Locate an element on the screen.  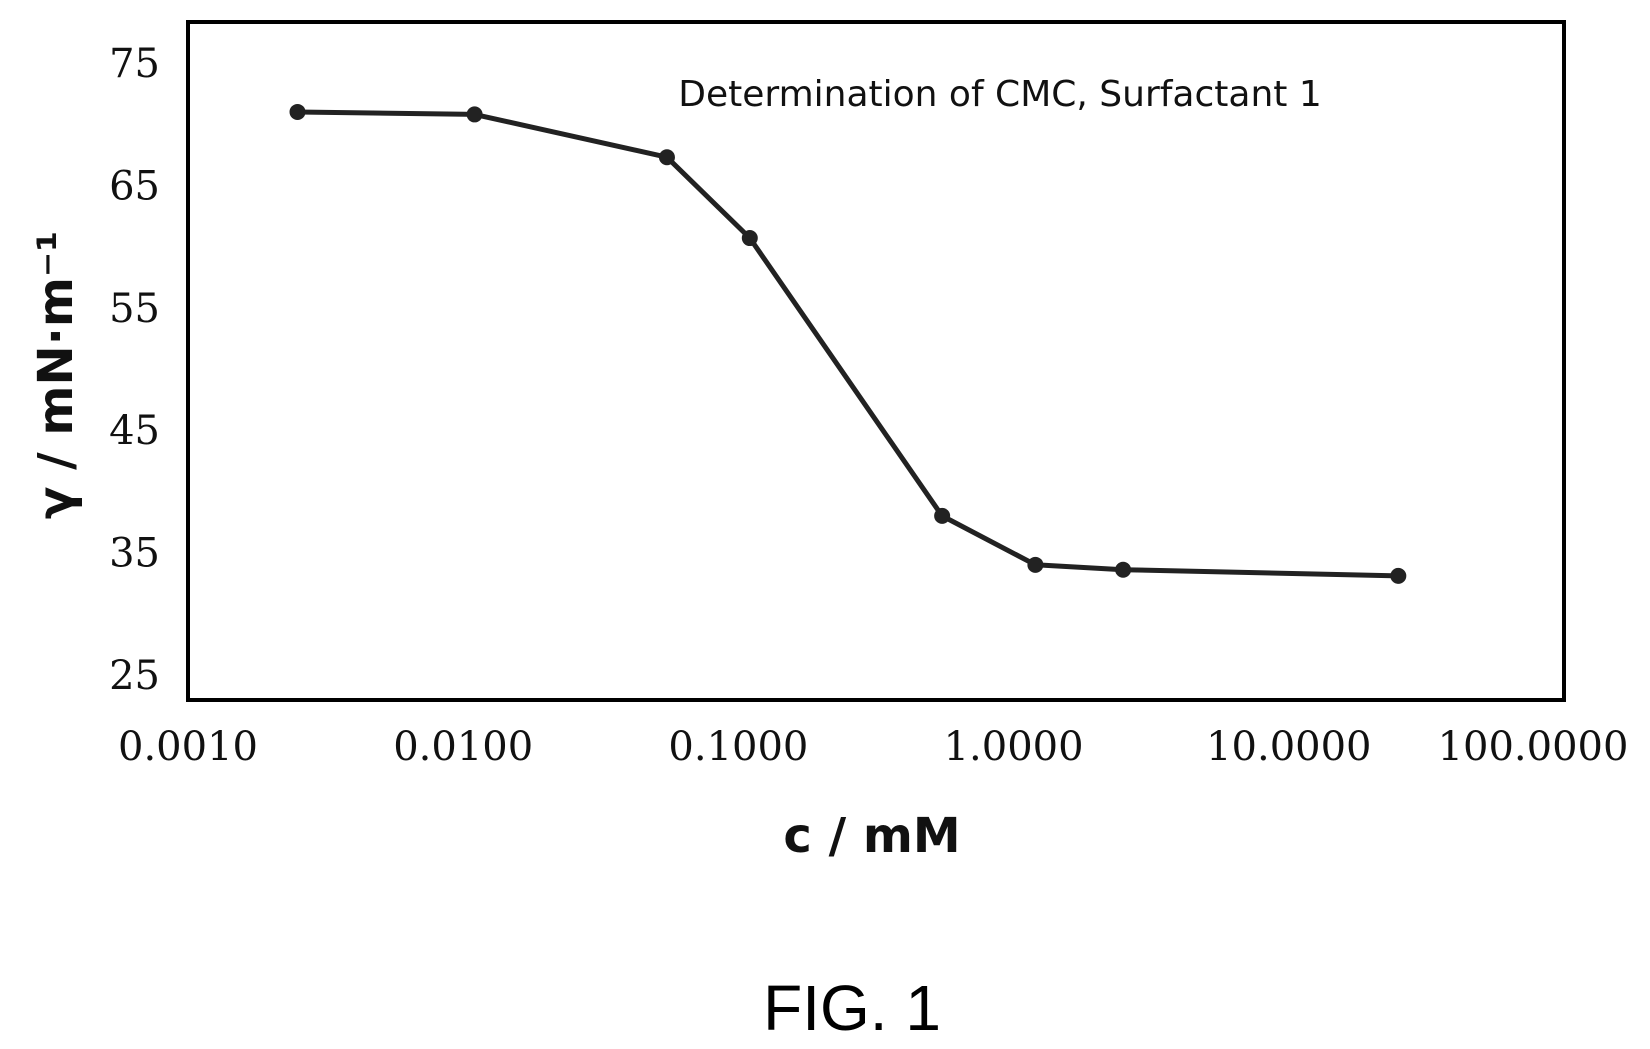
y-tick-label: 75 is located at coordinates (134, 64).